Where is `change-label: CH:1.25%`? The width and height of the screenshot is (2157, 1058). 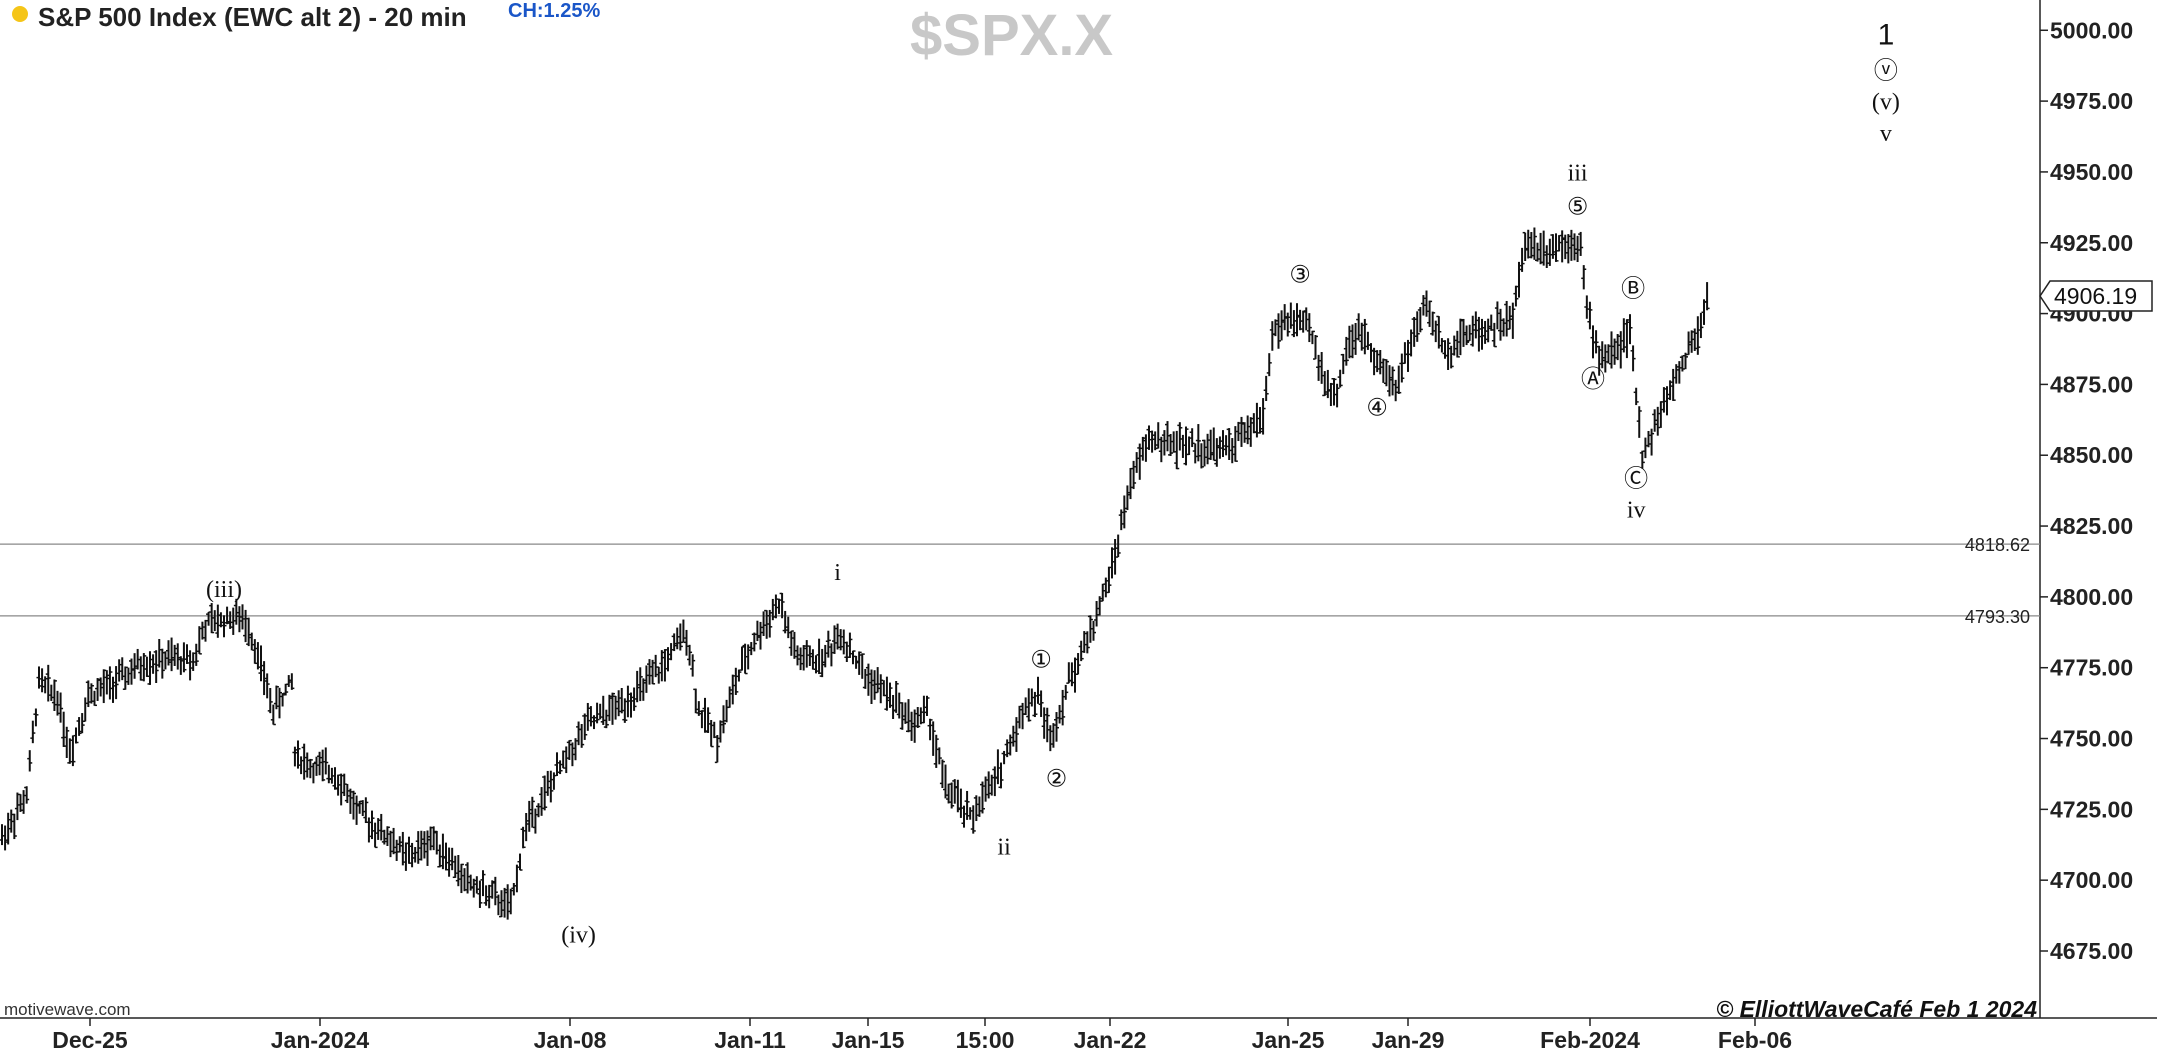 change-label: CH:1.25% is located at coordinates (554, 11).